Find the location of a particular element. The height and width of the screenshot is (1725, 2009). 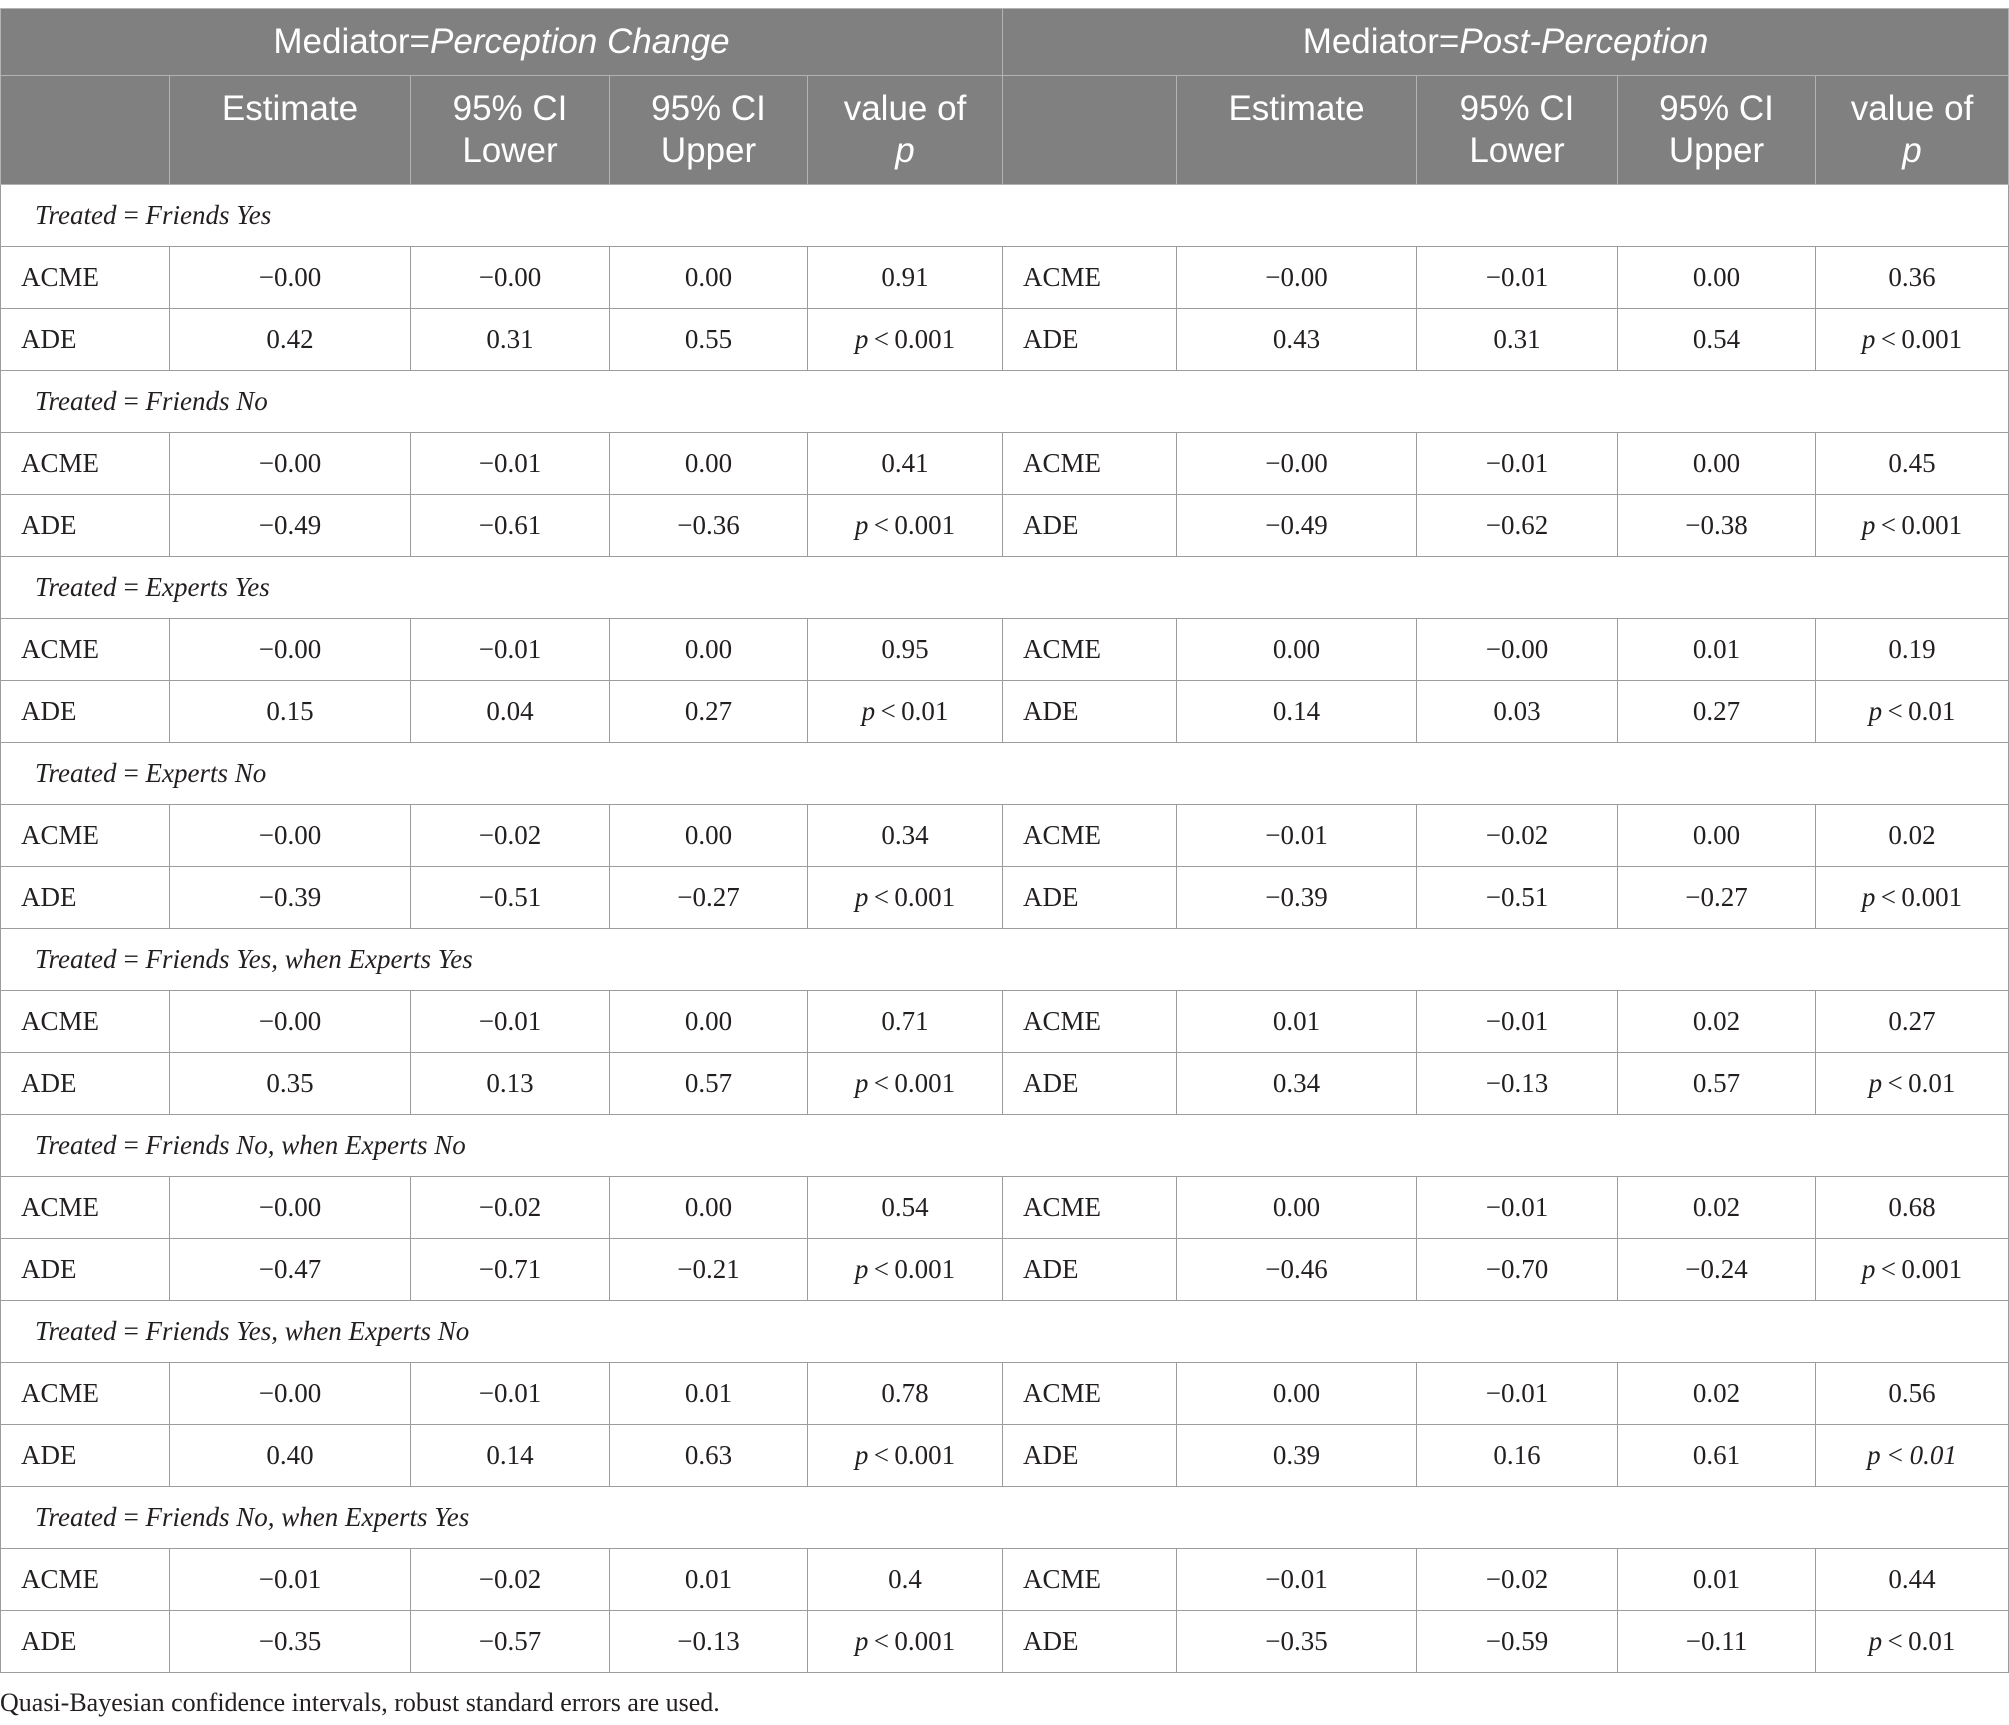

group-row: Treated = Experts Yes is located at coordinates (1004, 587).